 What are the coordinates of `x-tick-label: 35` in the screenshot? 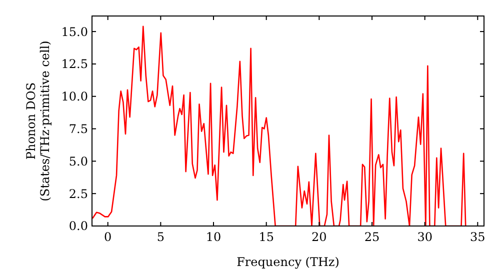 It's located at (478, 237).